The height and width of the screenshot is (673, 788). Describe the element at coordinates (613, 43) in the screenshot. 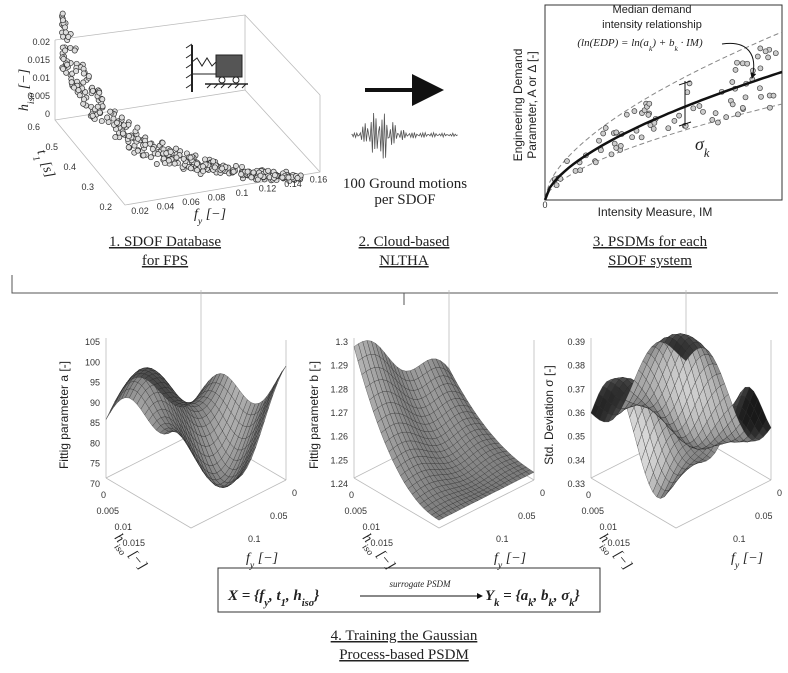

I see `text-part: (ln(EDP) = ln(a` at that location.